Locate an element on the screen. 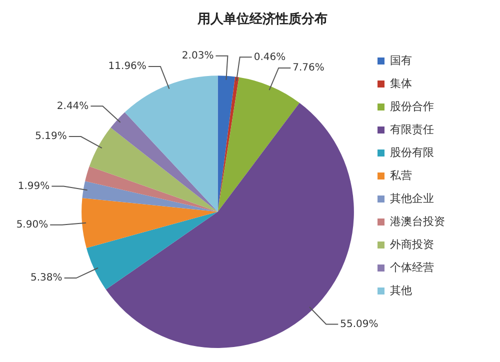 Image resolution: width=500 pixels, height=362 pixels. legend-label: 个体经营 is located at coordinates (412, 267).